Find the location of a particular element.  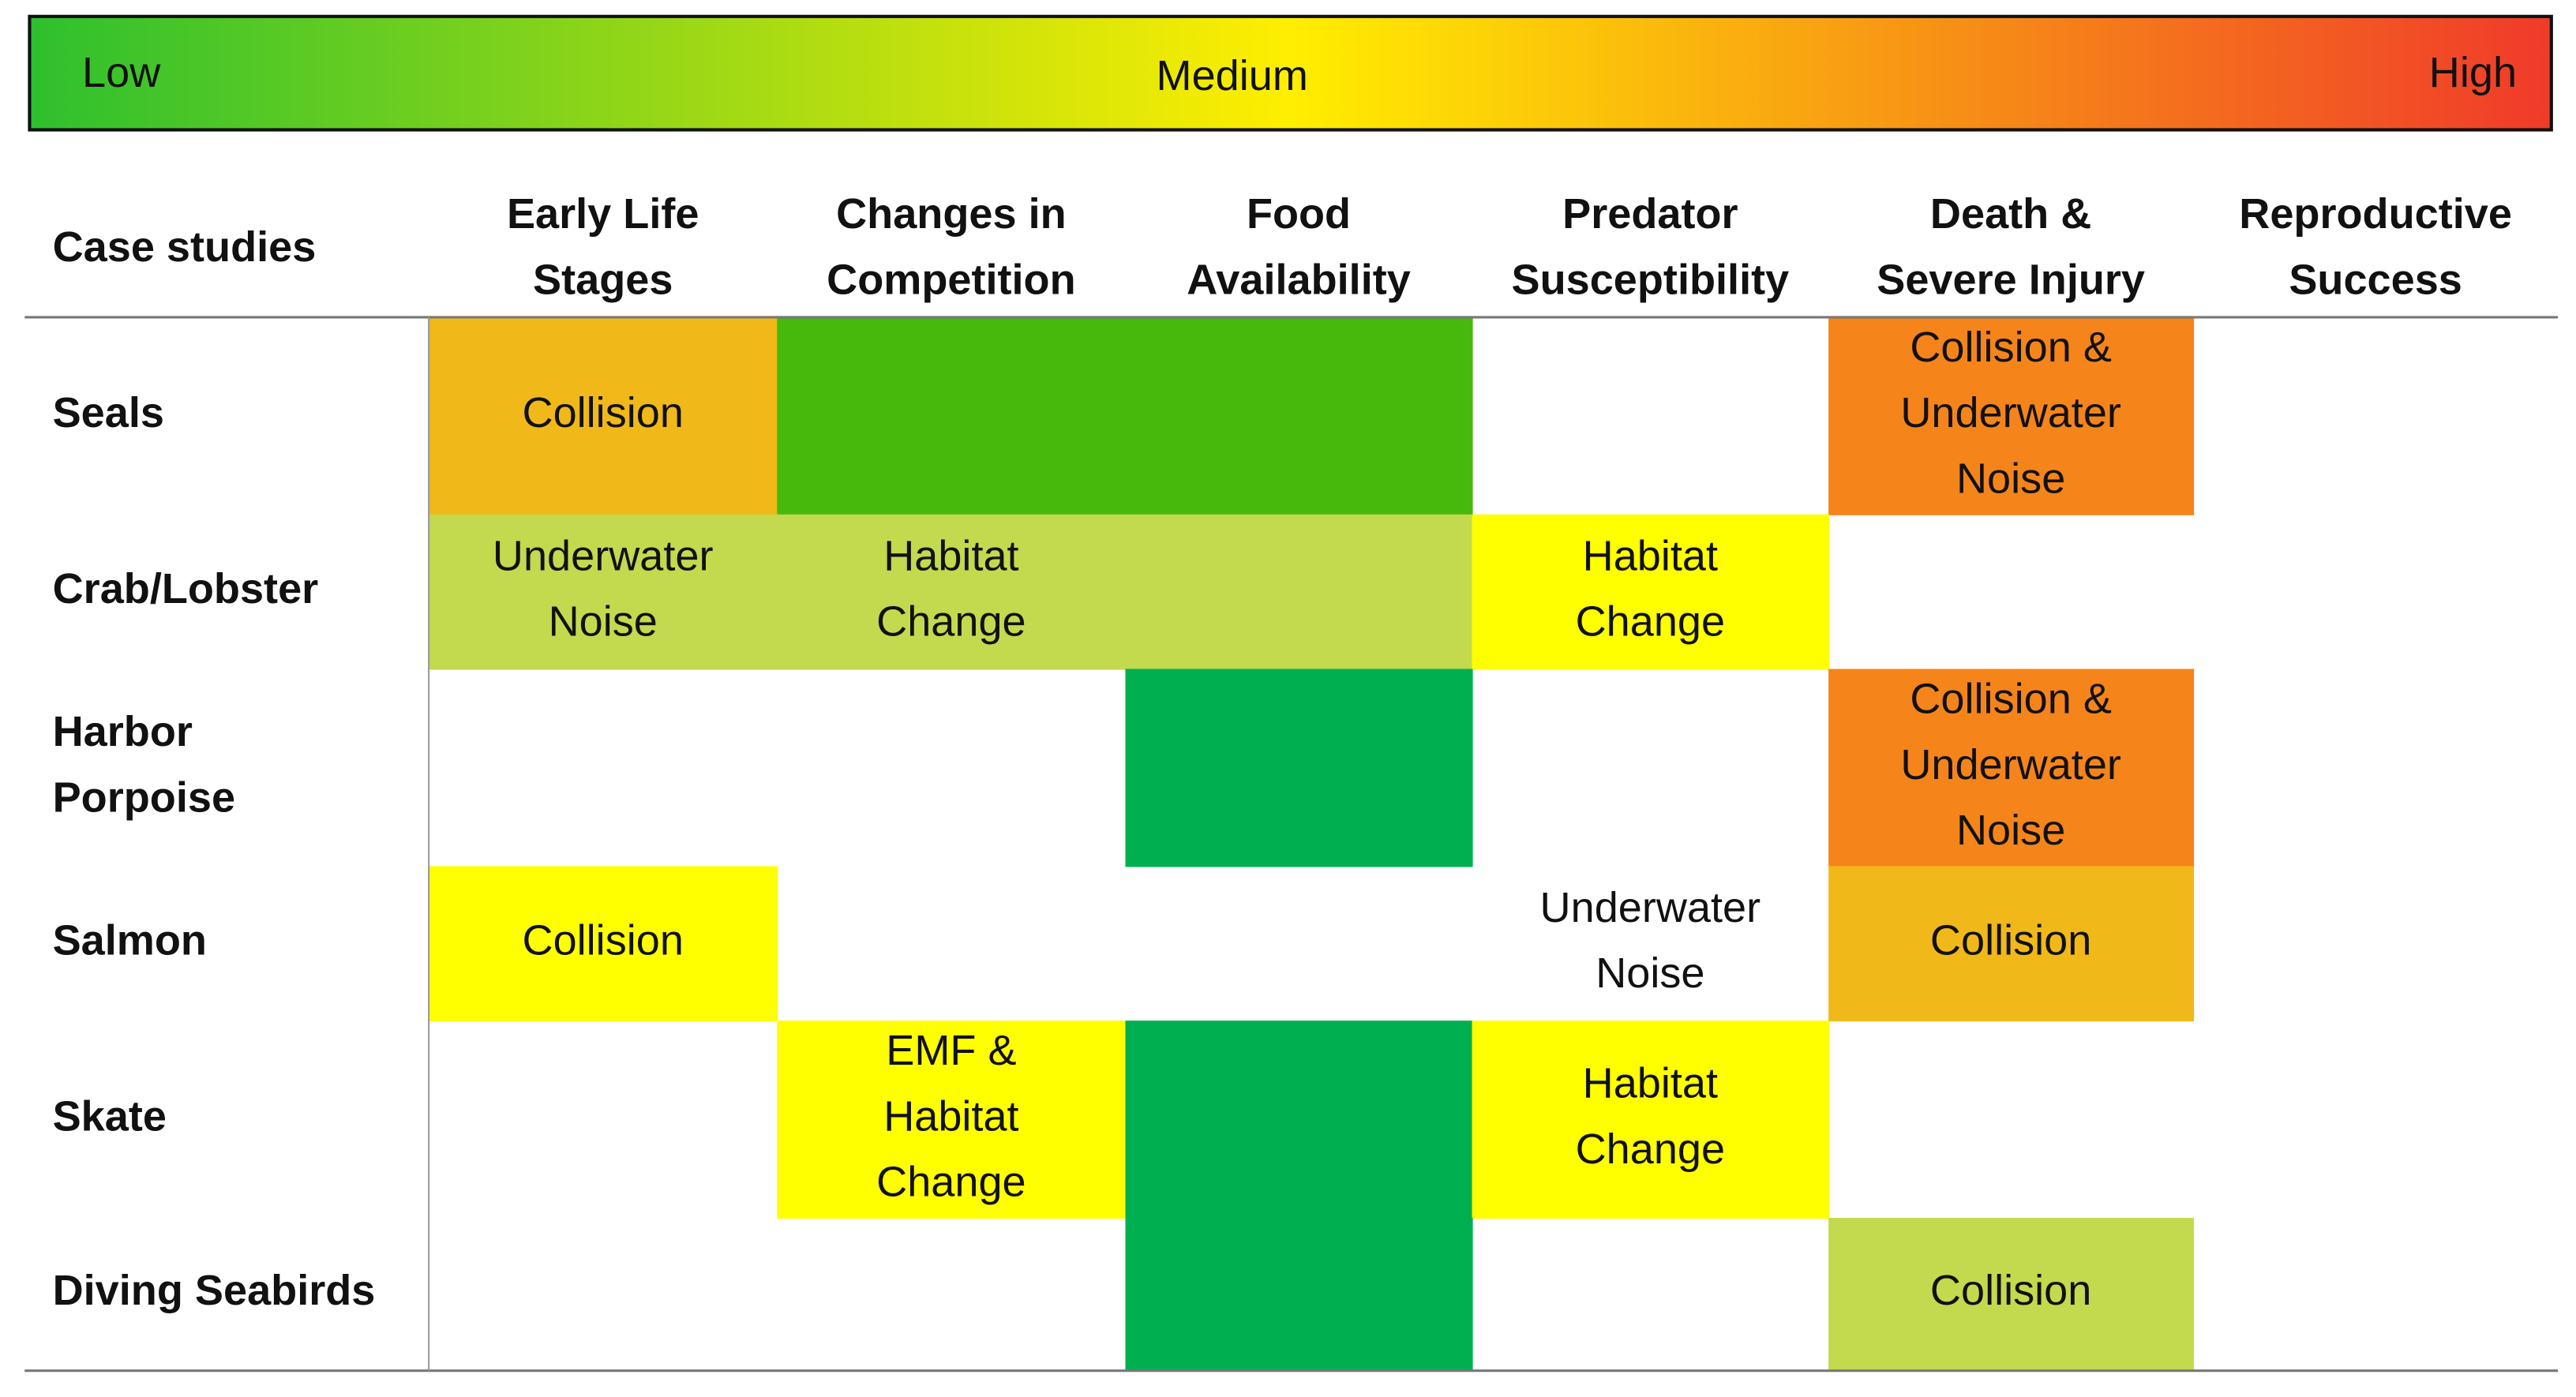

cell-text: Reproductive is located at coordinates (2375, 214).